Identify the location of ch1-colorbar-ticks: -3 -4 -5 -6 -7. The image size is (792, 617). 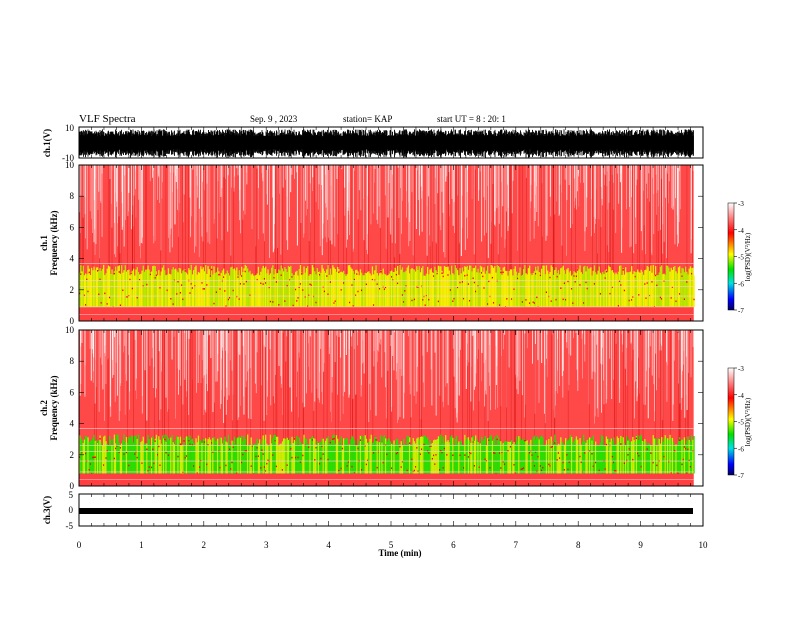
(739, 257).